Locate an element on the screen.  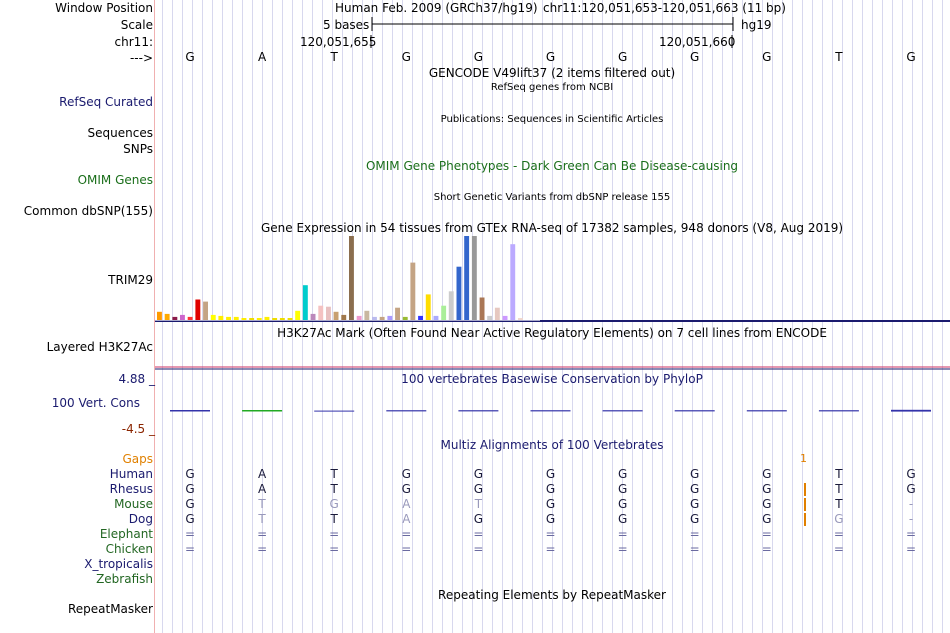
species-label: Human is located at coordinates (131, 474).